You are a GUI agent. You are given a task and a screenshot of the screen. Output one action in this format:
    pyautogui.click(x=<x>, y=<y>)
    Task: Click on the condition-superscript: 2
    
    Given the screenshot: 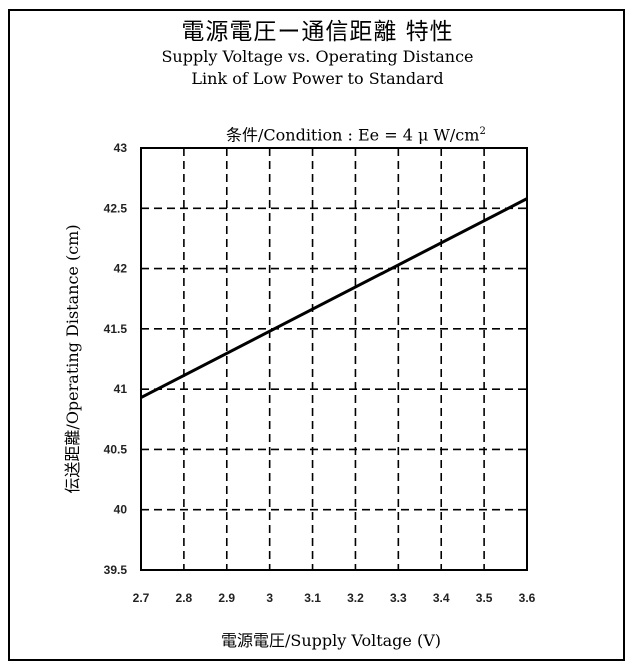 What is the action you would take?
    pyautogui.click(x=482, y=131)
    